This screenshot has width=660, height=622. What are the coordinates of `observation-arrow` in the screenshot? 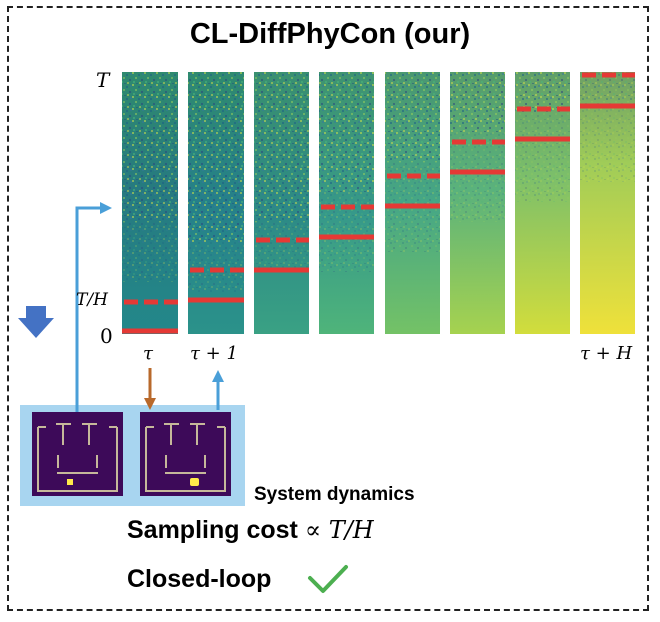 It's located at (218, 390).